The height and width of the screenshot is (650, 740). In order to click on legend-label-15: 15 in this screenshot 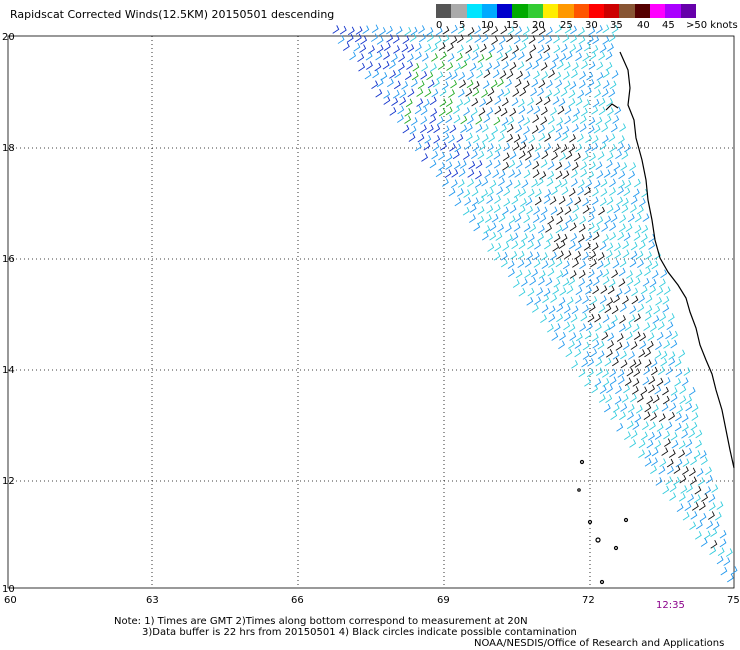, I will do `click(512, 25)`.